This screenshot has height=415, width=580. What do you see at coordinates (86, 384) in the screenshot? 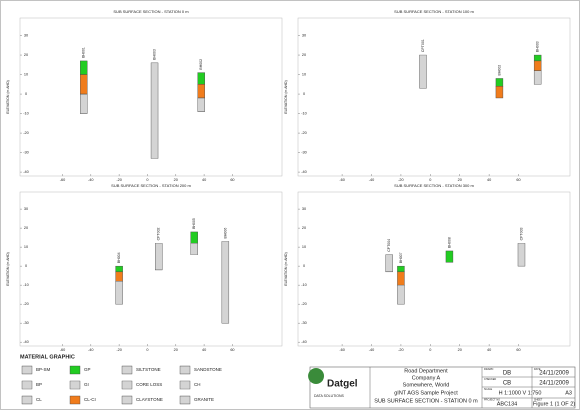
I see `legend-label: GI` at bounding box center [86, 384].